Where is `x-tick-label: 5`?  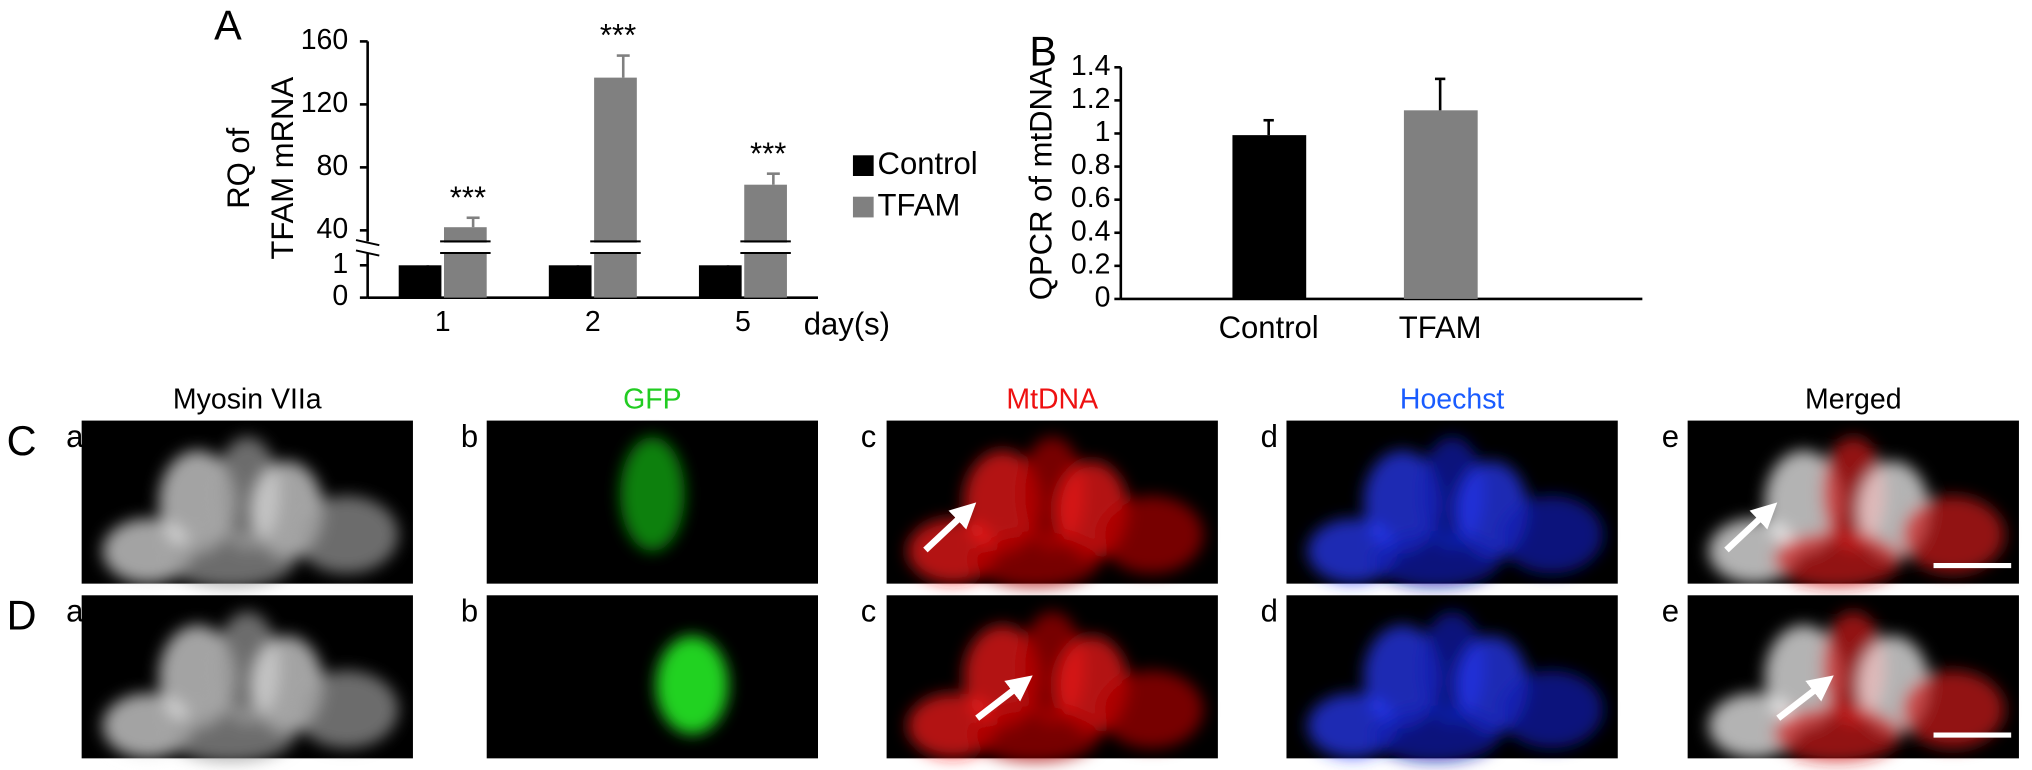
x-tick-label: 5 is located at coordinates (743, 322).